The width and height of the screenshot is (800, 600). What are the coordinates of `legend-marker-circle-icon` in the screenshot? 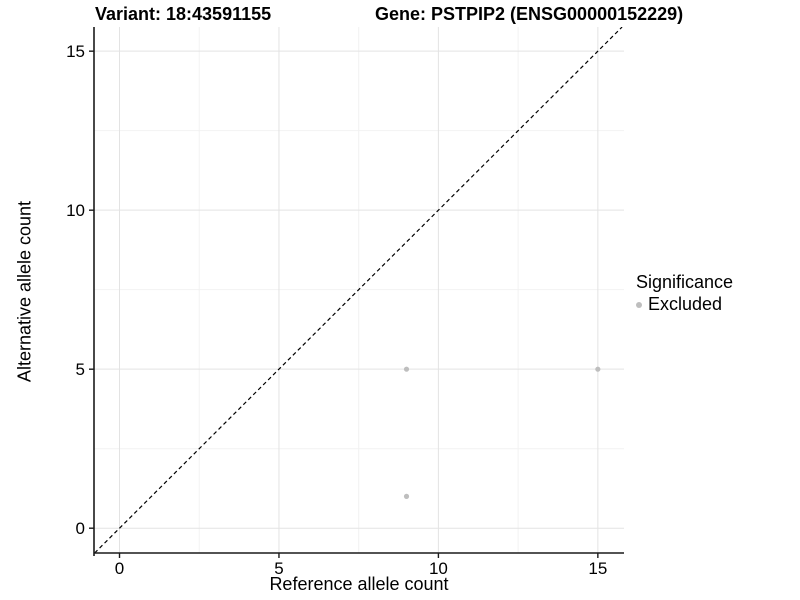 It's located at (639, 304).